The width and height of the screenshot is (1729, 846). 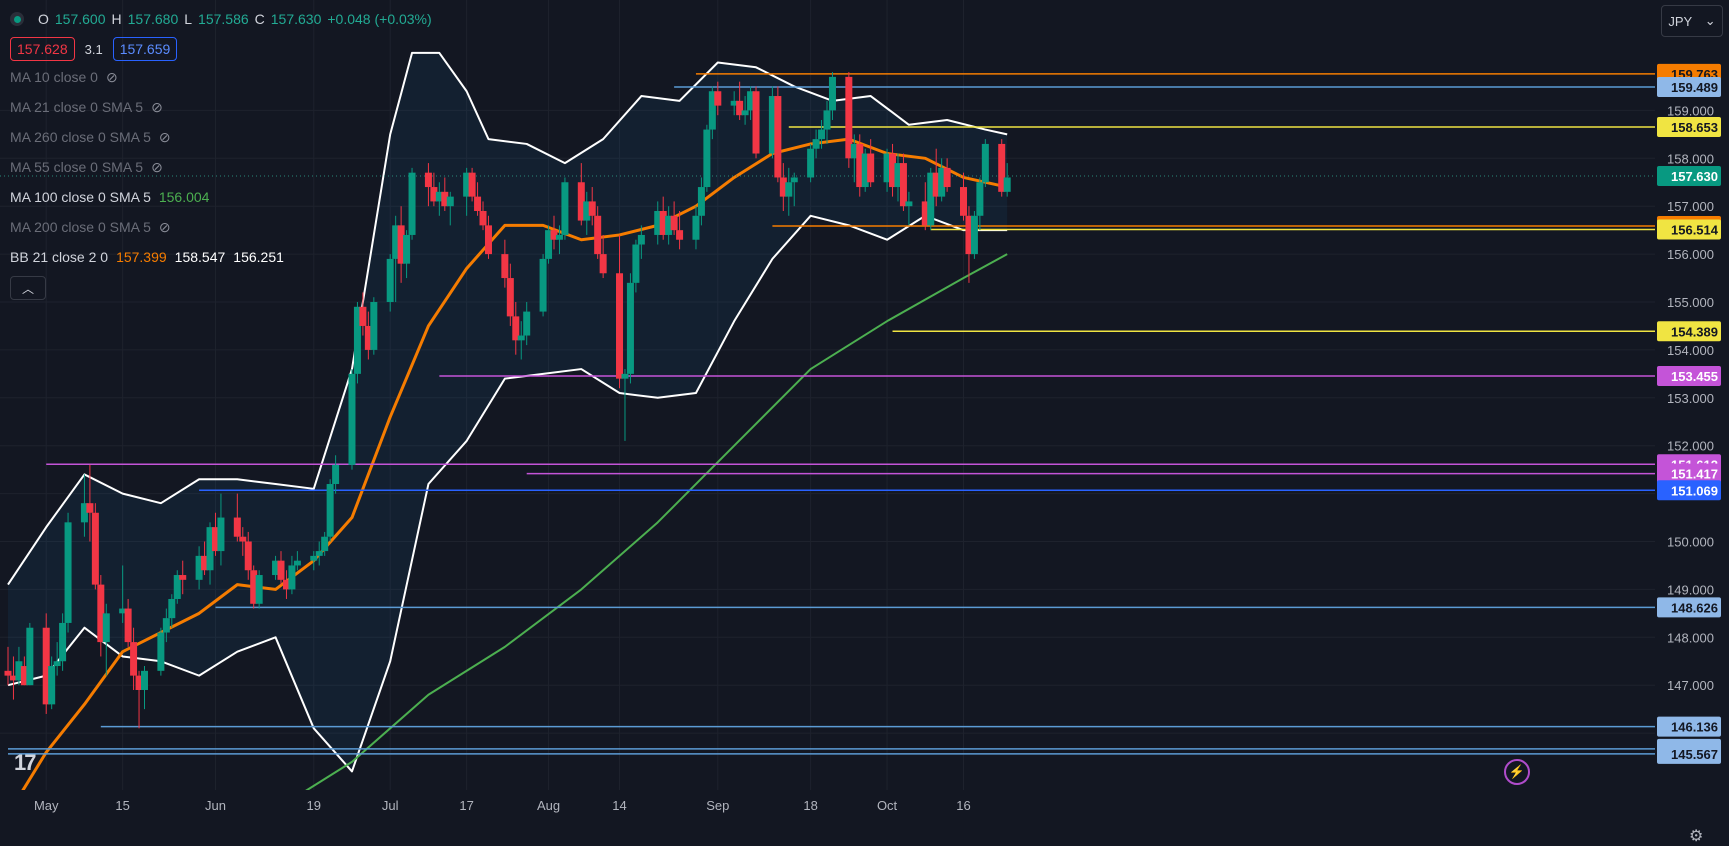 What do you see at coordinates (1694, 474) in the screenshot?
I see `level-price-label: 151.417` at bounding box center [1694, 474].